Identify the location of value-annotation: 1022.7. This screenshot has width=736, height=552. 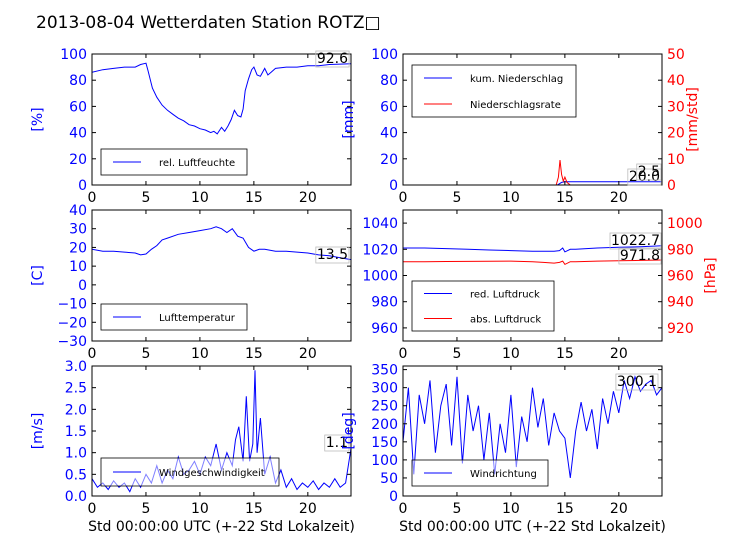
(635, 241).